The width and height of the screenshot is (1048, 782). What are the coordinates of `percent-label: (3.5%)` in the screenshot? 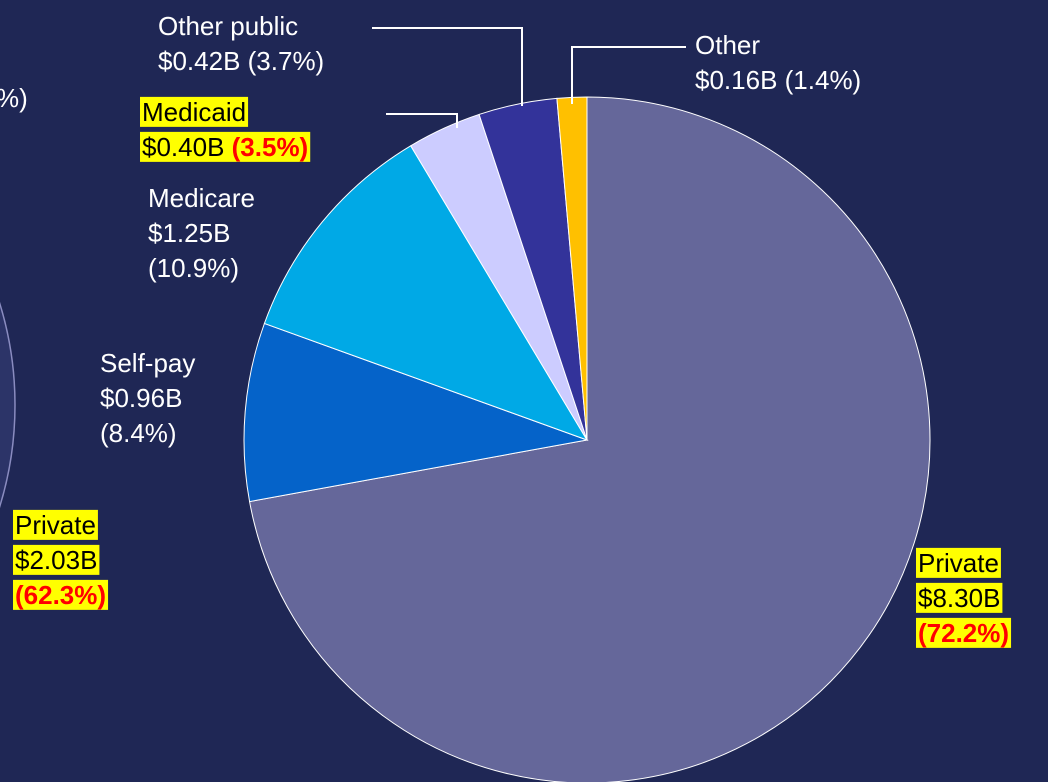 It's located at (270, 147).